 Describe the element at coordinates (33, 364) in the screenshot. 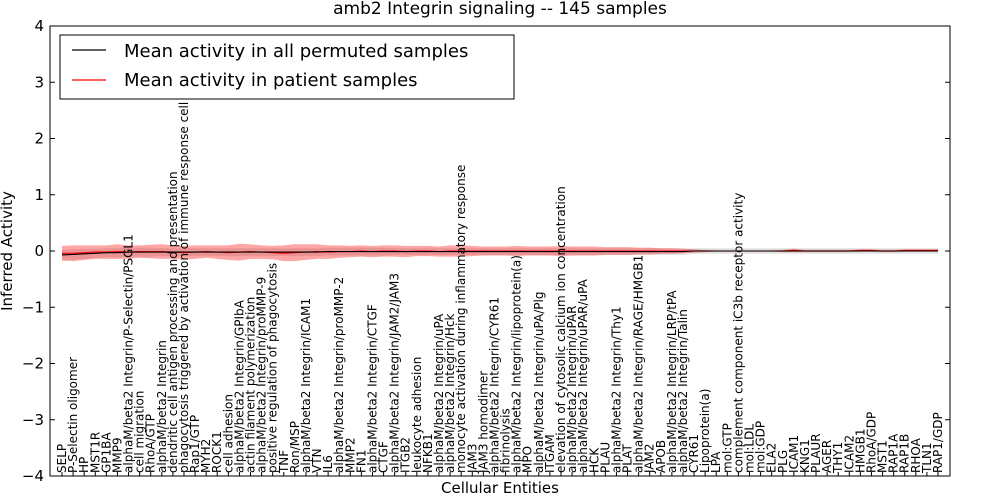

I see `y-tick-label: −2` at that location.